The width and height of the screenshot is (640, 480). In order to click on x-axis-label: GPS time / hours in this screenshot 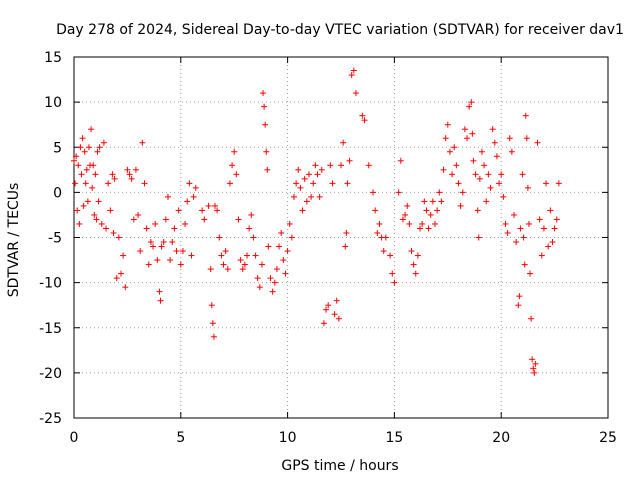, I will do `click(339, 466)`.